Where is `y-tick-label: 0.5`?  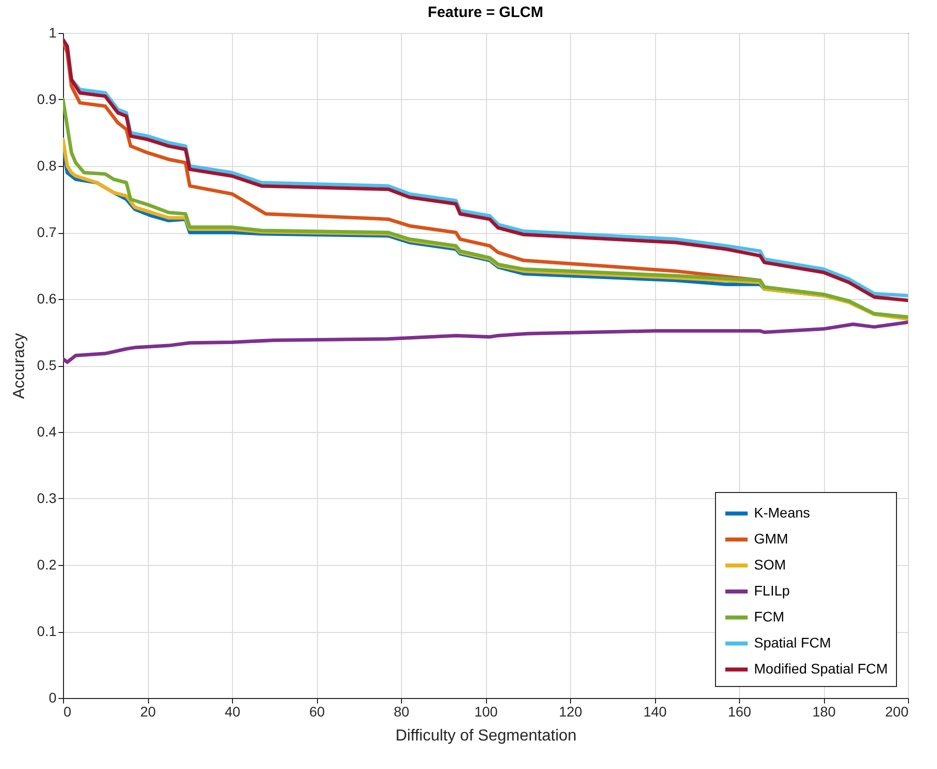
y-tick-label: 0.5 is located at coordinates (47, 365).